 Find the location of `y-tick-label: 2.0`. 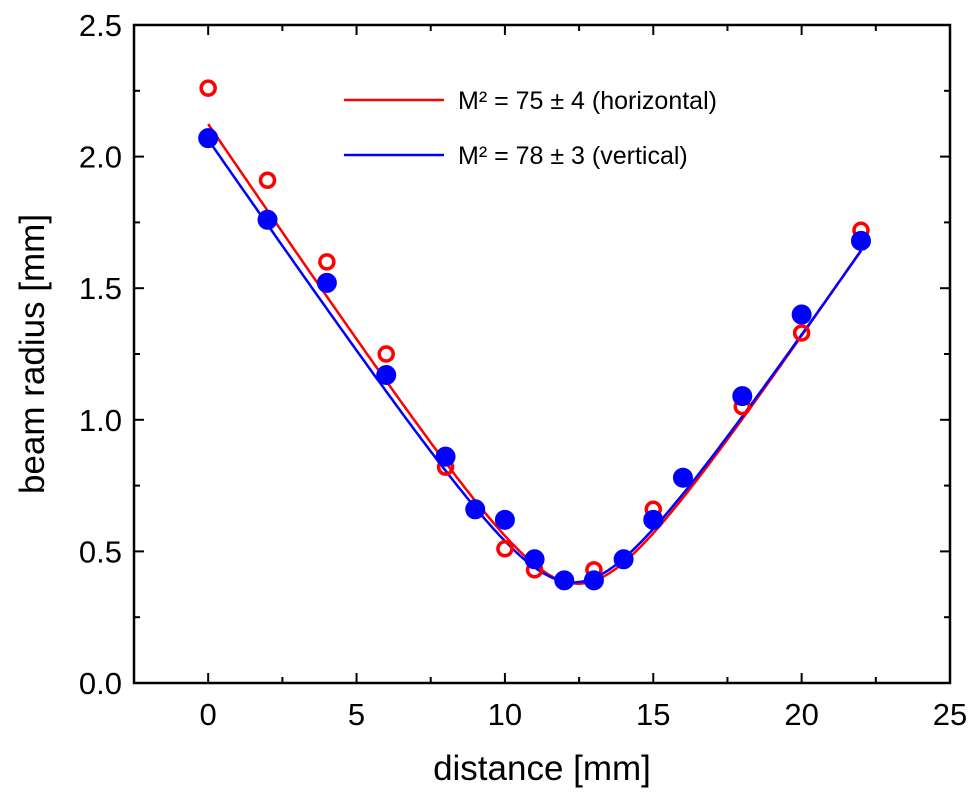

y-tick-label: 2.0 is located at coordinates (100, 157).